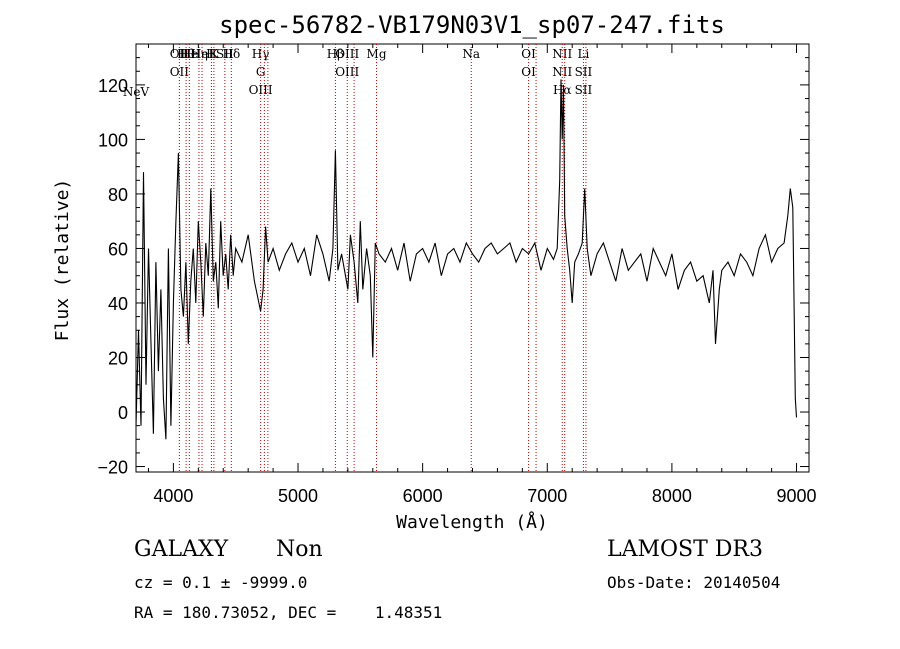 The height and width of the screenshot is (649, 900). What do you see at coordinates (186, 54) in the screenshot?
I see `line-marker-label: Hθ` at bounding box center [186, 54].